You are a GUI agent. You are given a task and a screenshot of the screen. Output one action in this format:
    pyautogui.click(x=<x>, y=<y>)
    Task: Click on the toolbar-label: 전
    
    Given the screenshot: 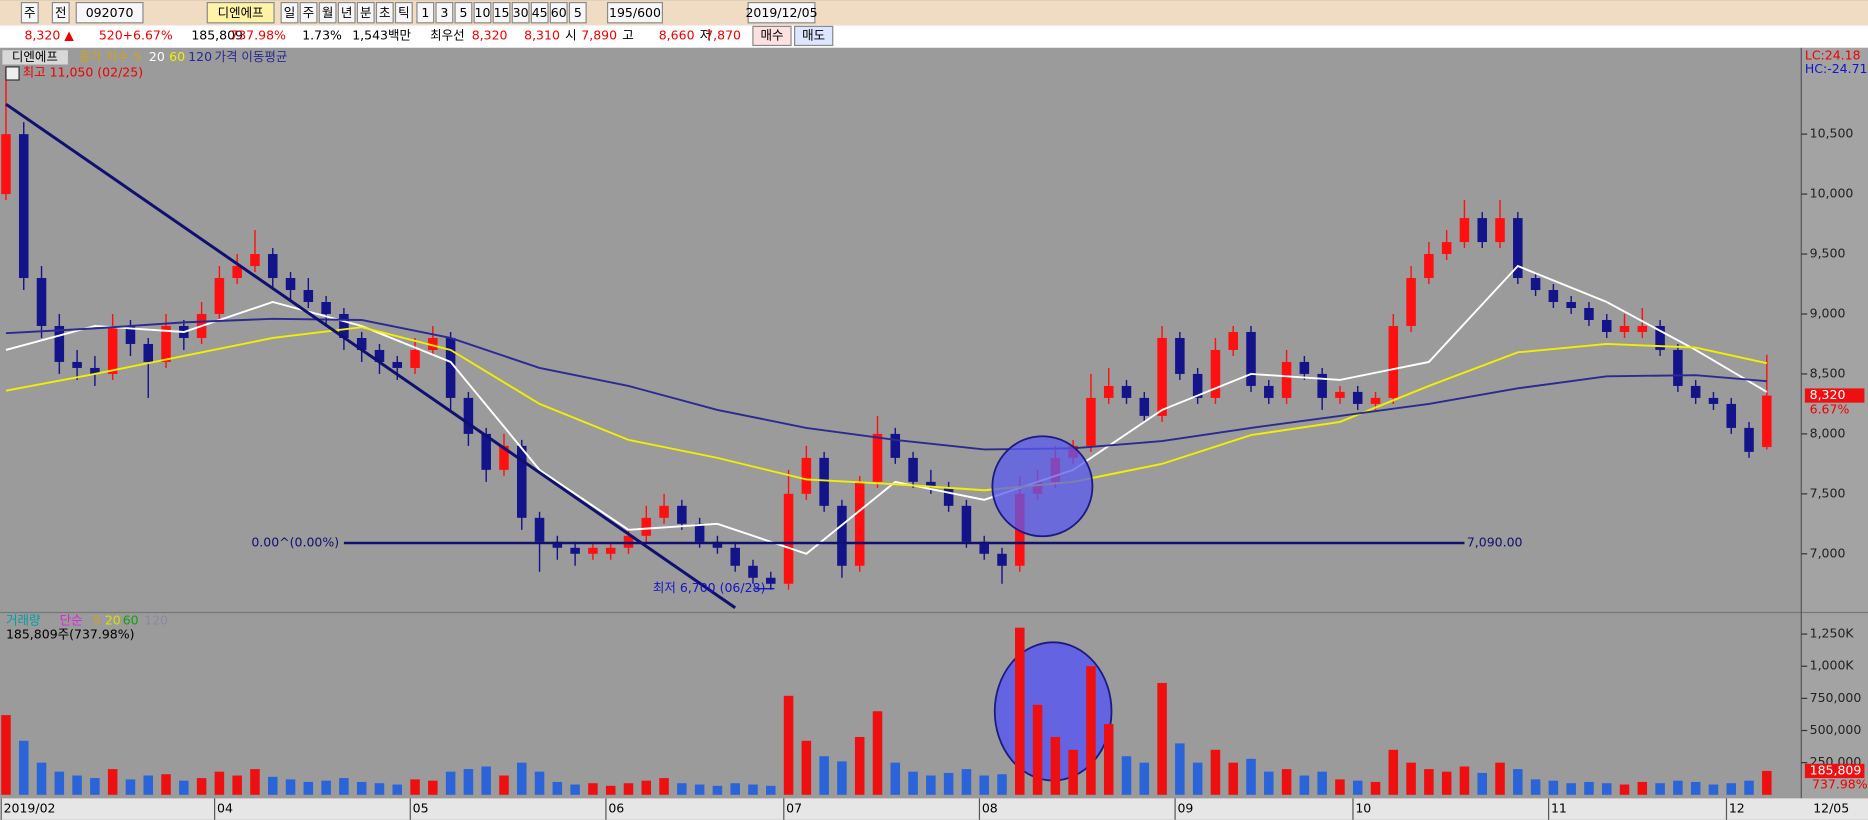 What is the action you would take?
    pyautogui.click(x=61, y=12)
    